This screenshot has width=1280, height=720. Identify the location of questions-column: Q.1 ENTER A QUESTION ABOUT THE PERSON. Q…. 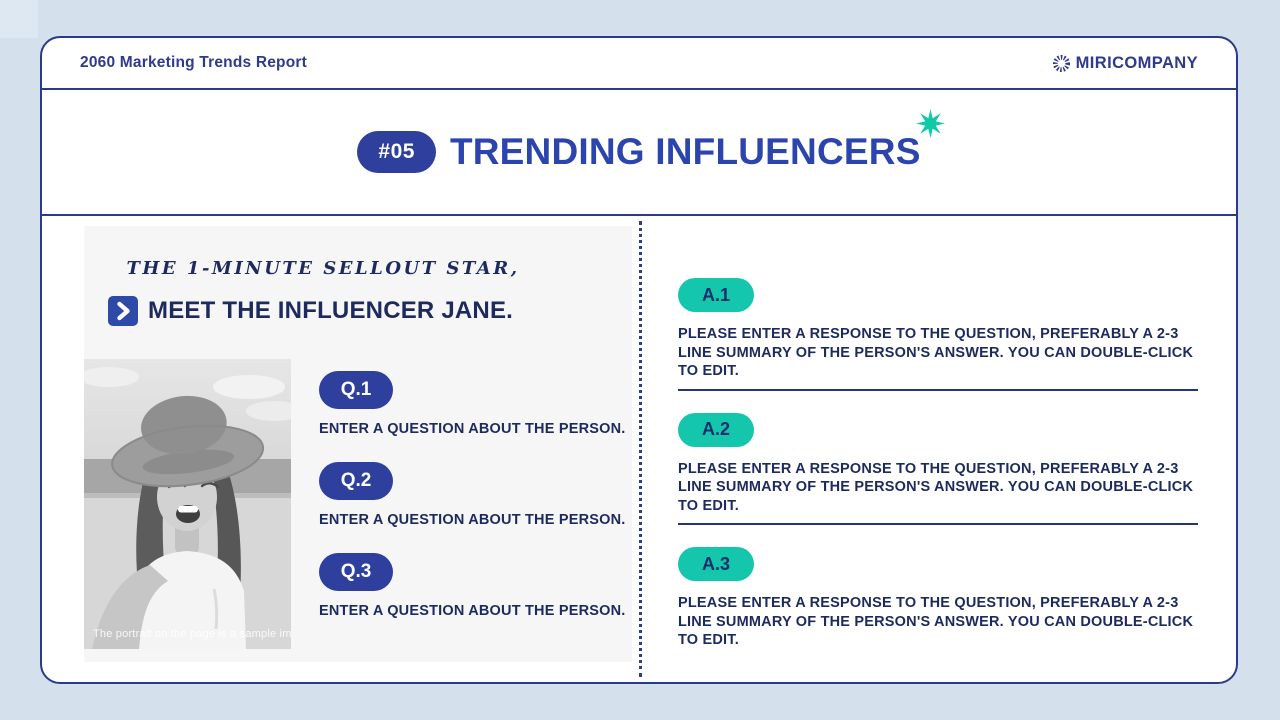
(474, 507).